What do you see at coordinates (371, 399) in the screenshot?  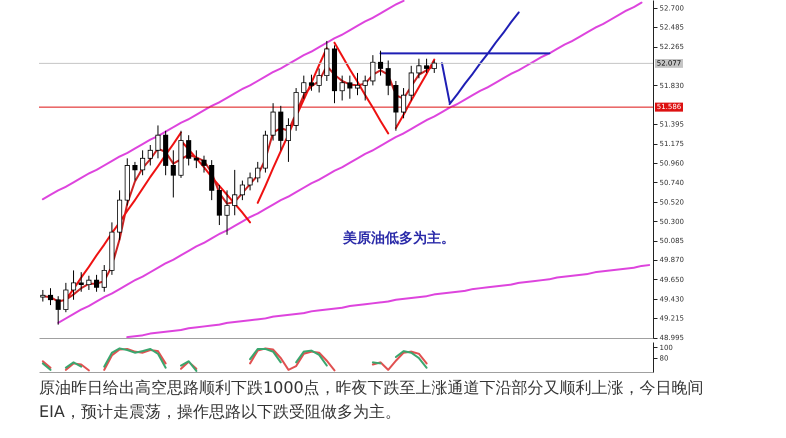 I see `text: 原油昨日给出高空思路顺利下跌1000点，昨夜下跌至上涨通道下沿部分又顺利上涨，今日晚间EIA，预计走震荡，操作思路以下跌受阻做多为主。` at bounding box center [371, 399].